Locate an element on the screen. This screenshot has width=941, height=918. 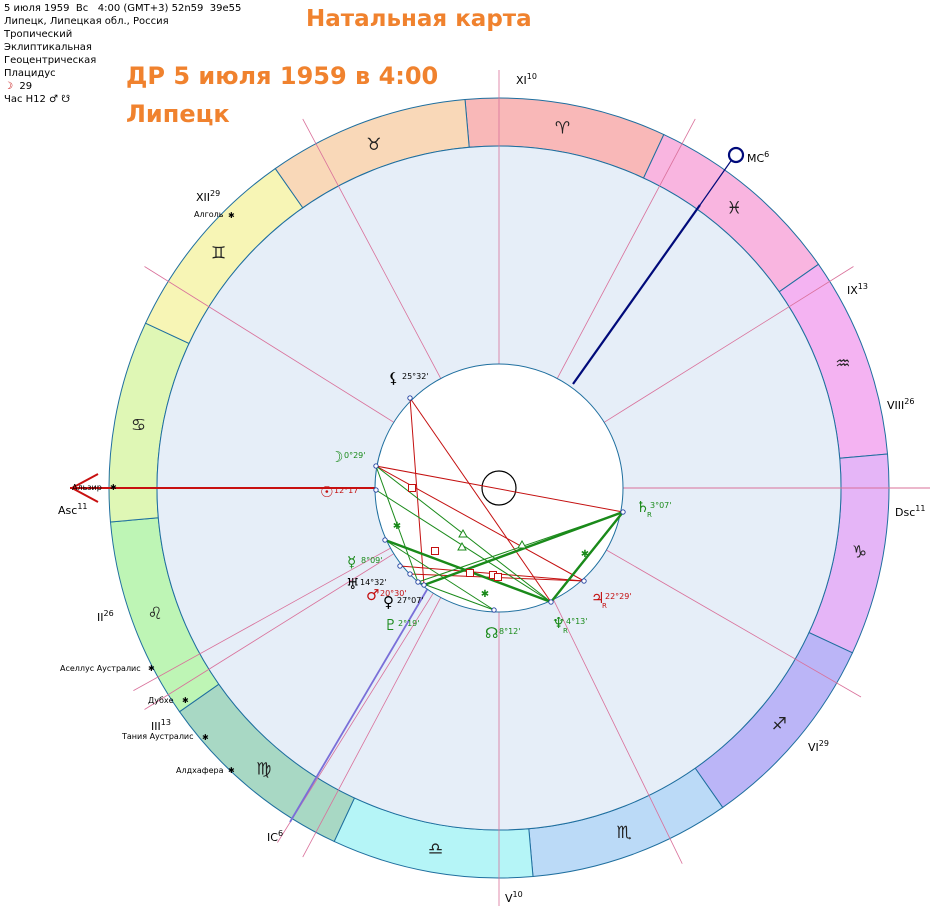
date-time-coords: 5 июля 1959 Вс 4:00 (GMT+3) 52n59 39e55 is located at coordinates (123, 8).